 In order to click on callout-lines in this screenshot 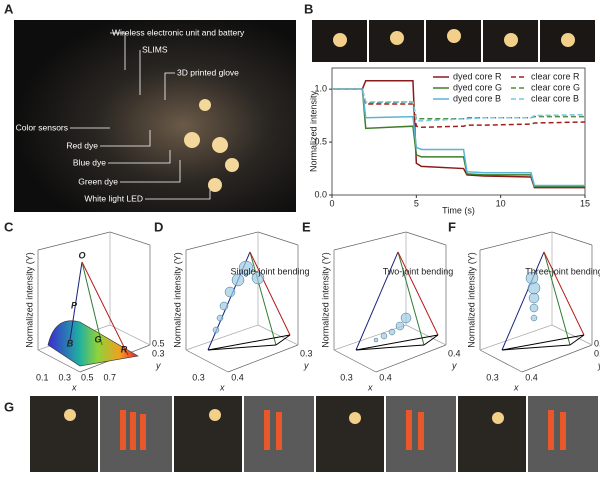, I will do `click(140, 116)`.